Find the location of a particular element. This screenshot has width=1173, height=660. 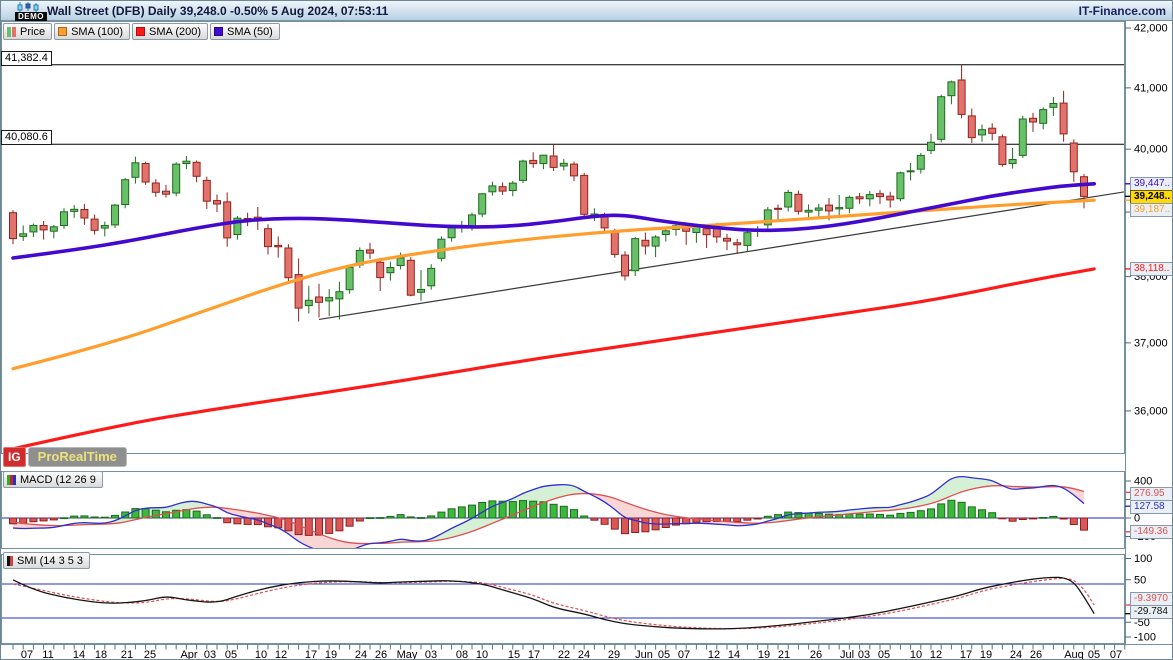

smi-icon is located at coordinates (10, 560).